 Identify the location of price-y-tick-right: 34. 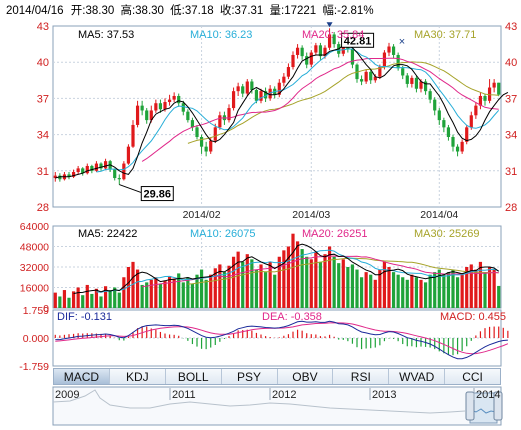
(511, 136).